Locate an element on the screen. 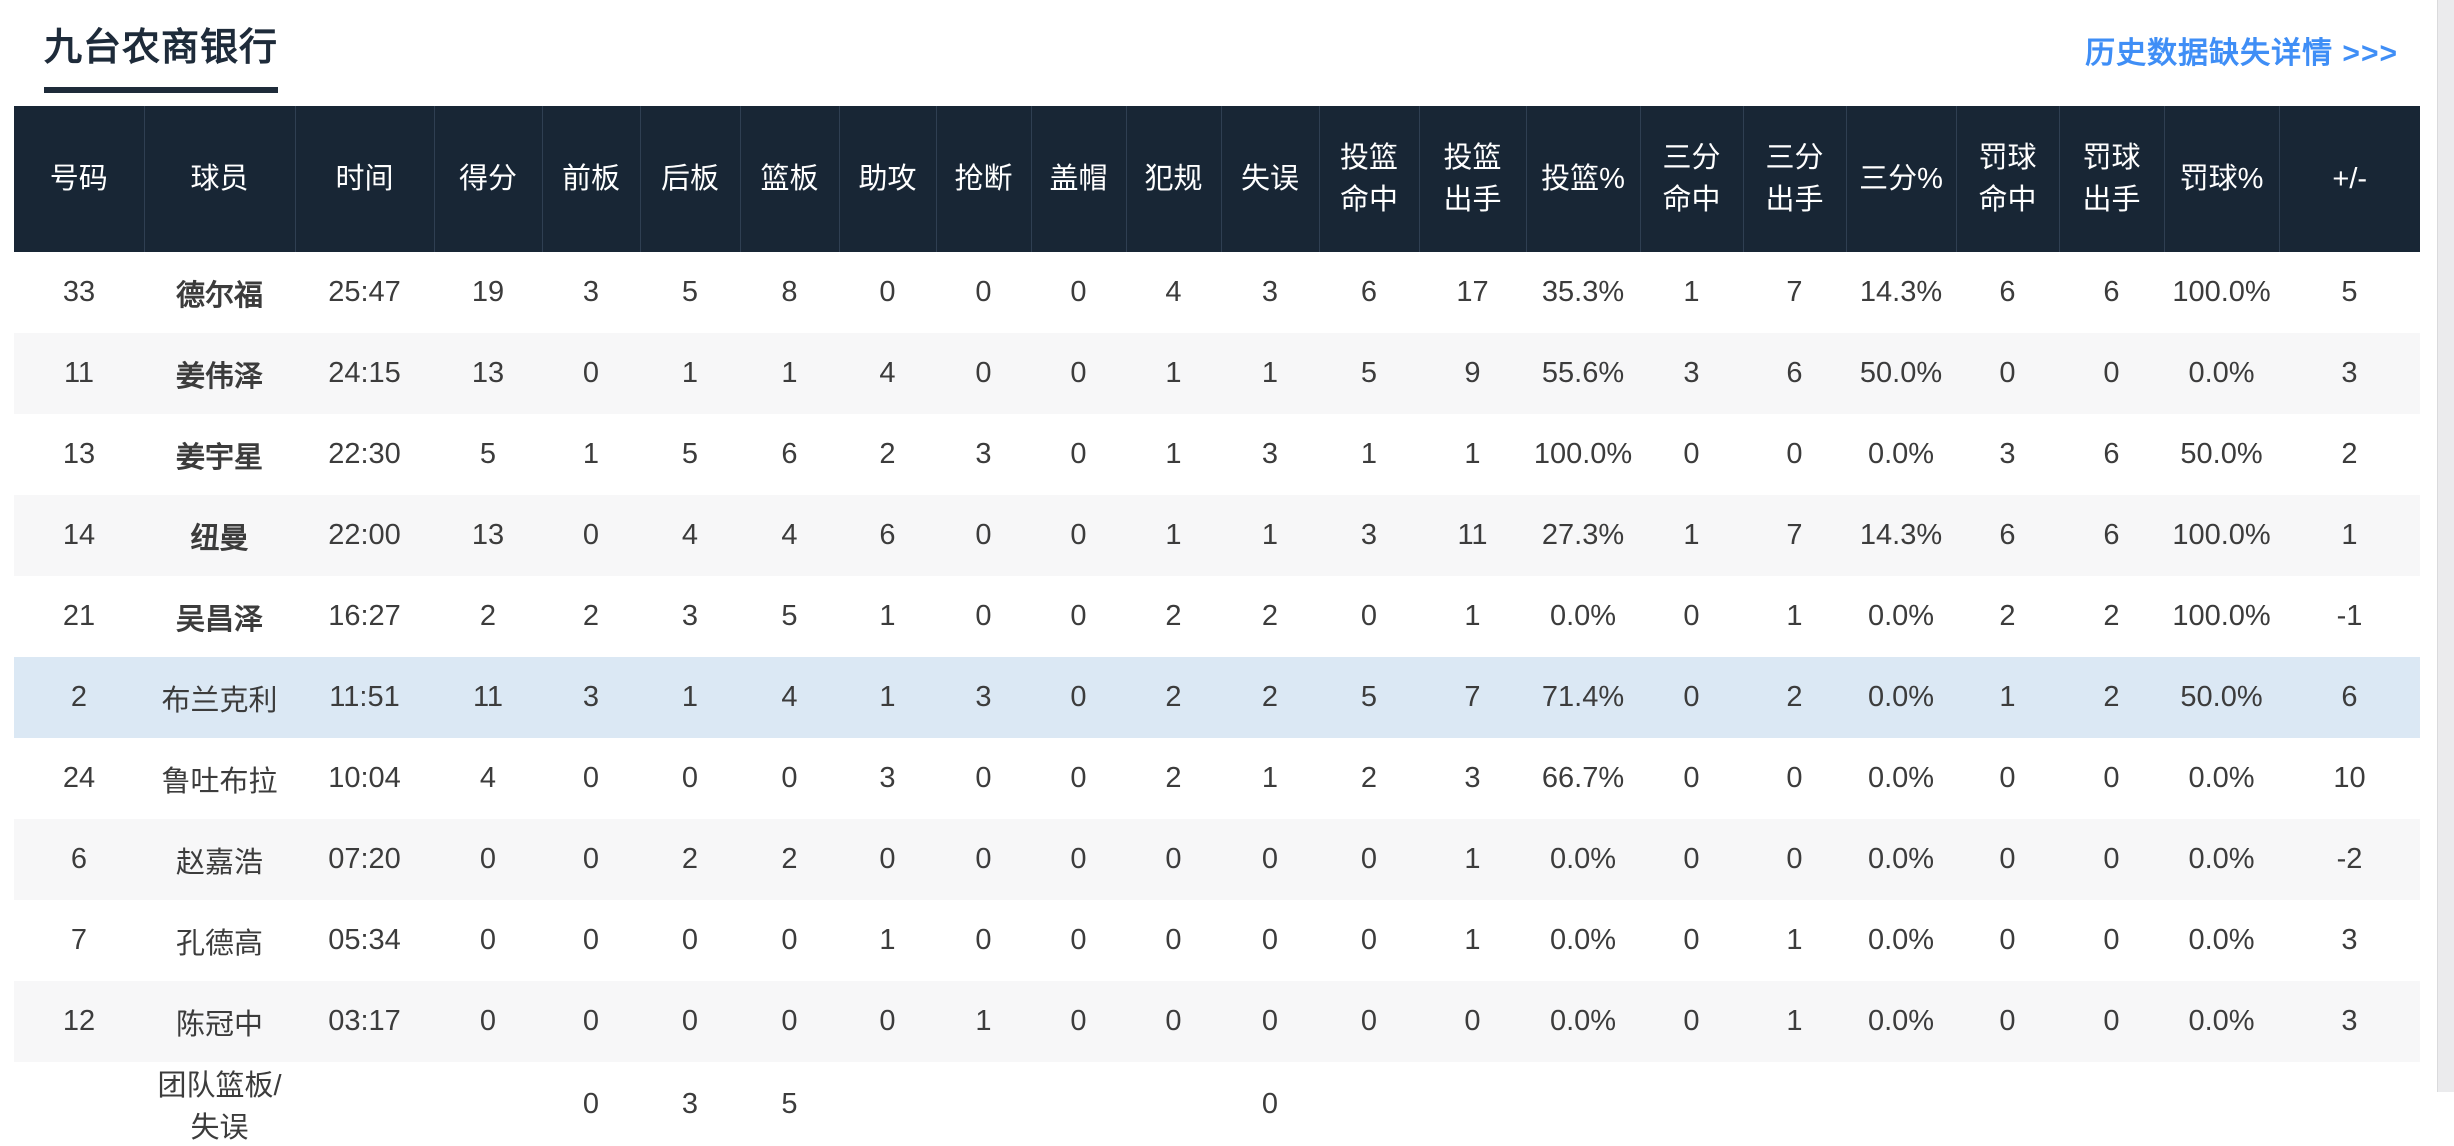  column-header-13: 投篮 出手 is located at coordinates (1472, 179).